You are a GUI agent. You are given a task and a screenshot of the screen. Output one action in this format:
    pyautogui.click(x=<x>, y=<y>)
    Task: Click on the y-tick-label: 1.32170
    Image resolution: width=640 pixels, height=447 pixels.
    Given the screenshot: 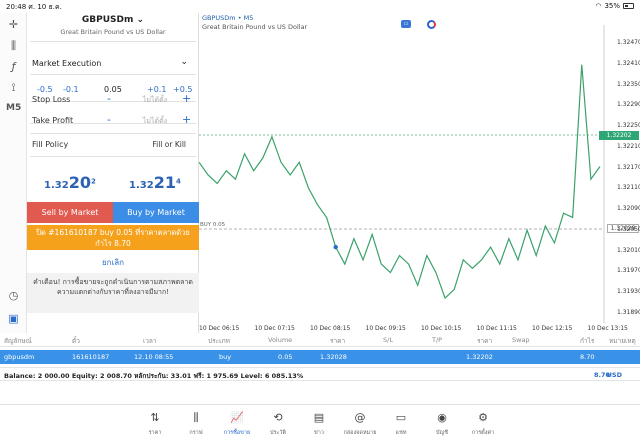 What is the action you would take?
    pyautogui.click(x=628, y=167)
    